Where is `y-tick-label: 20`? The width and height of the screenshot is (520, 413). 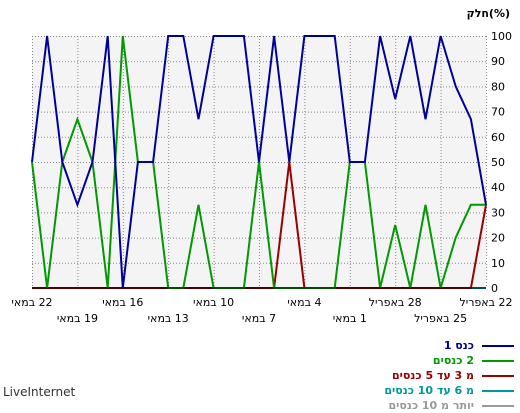 y-tick-label: 20 is located at coordinates (498, 238).